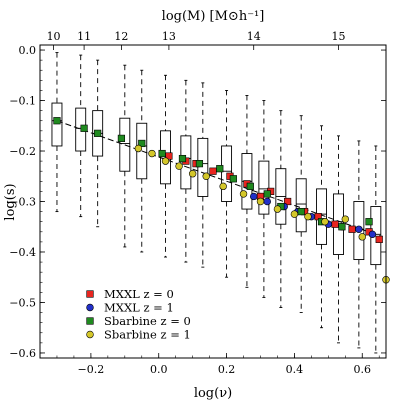 Image resolution: width=407 pixels, height=407 pixels. I want to click on x-tick-label: 0.6, so click(363, 369).